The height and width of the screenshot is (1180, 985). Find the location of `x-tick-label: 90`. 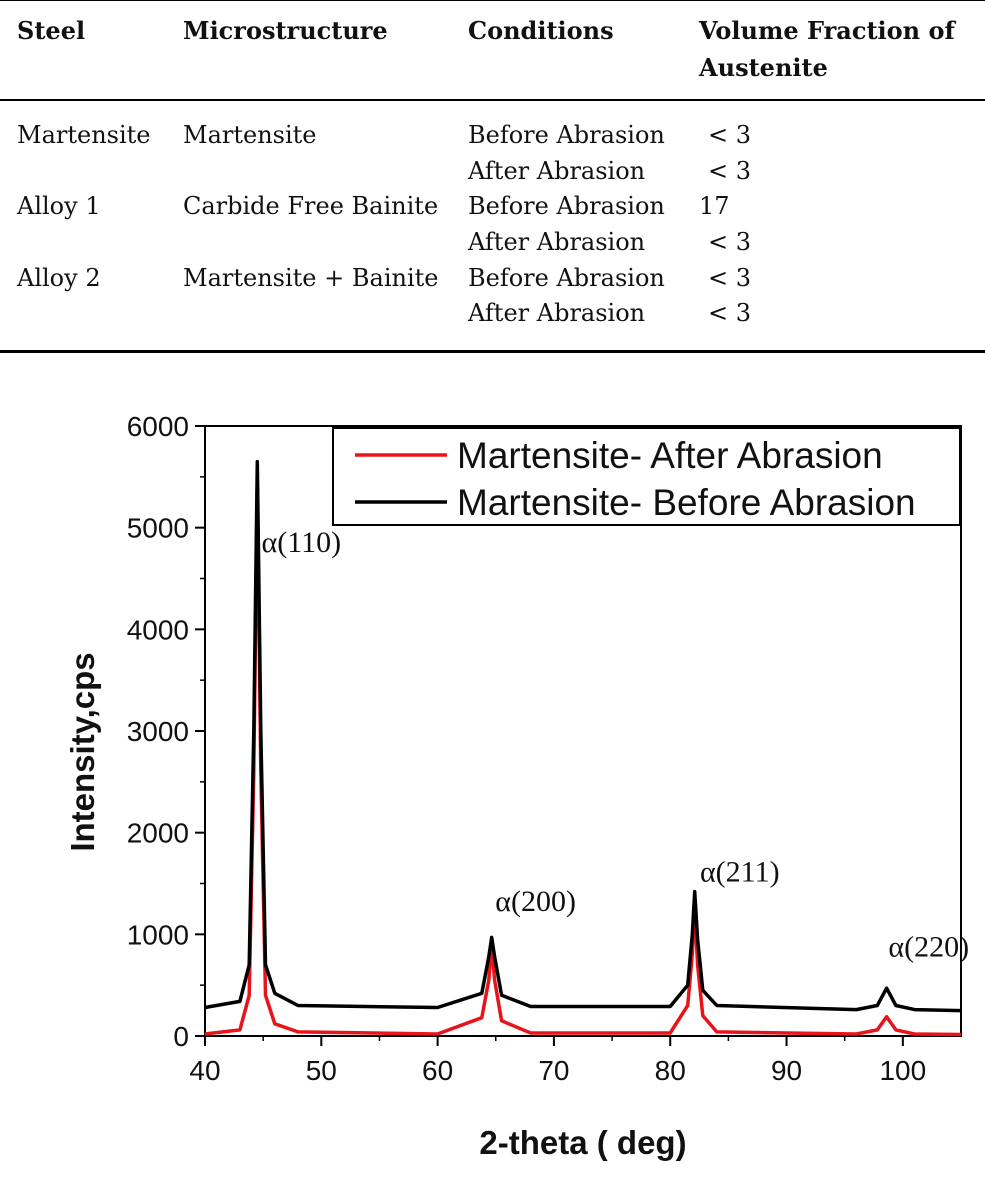

x-tick-label: 90 is located at coordinates (786, 1070).